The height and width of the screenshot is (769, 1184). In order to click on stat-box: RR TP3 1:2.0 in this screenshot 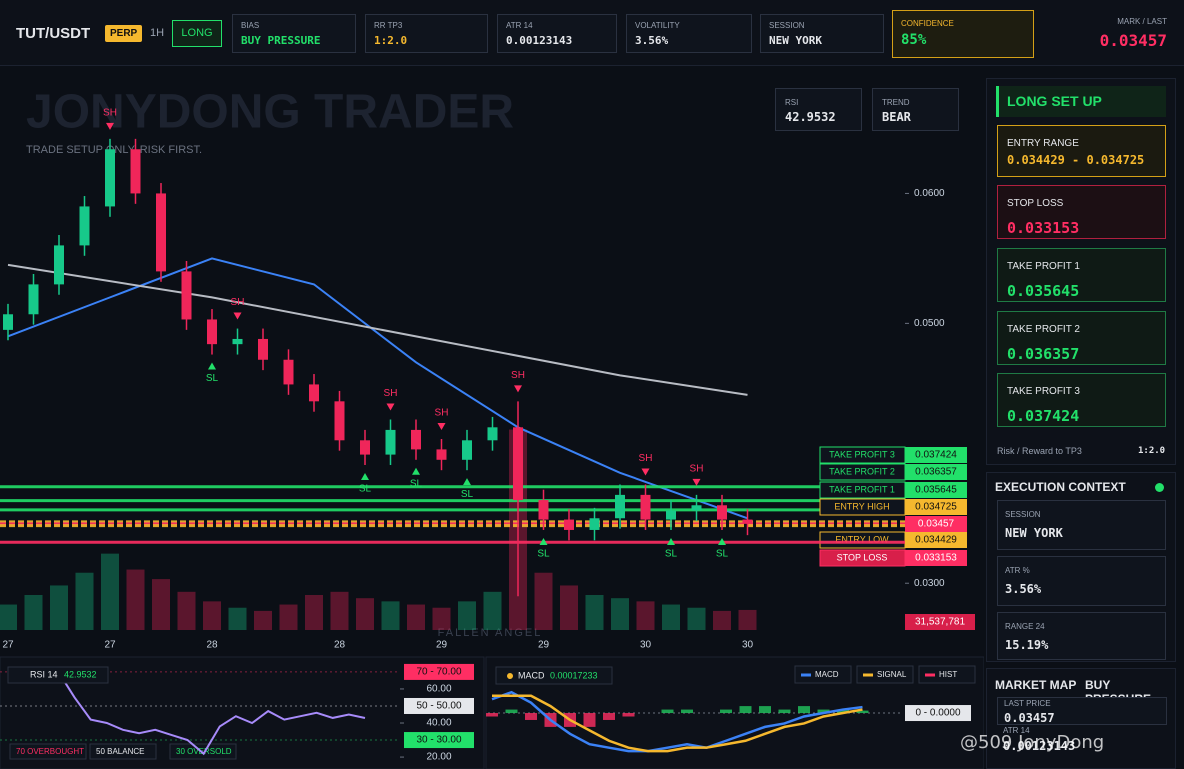, I will do `click(426, 33)`.